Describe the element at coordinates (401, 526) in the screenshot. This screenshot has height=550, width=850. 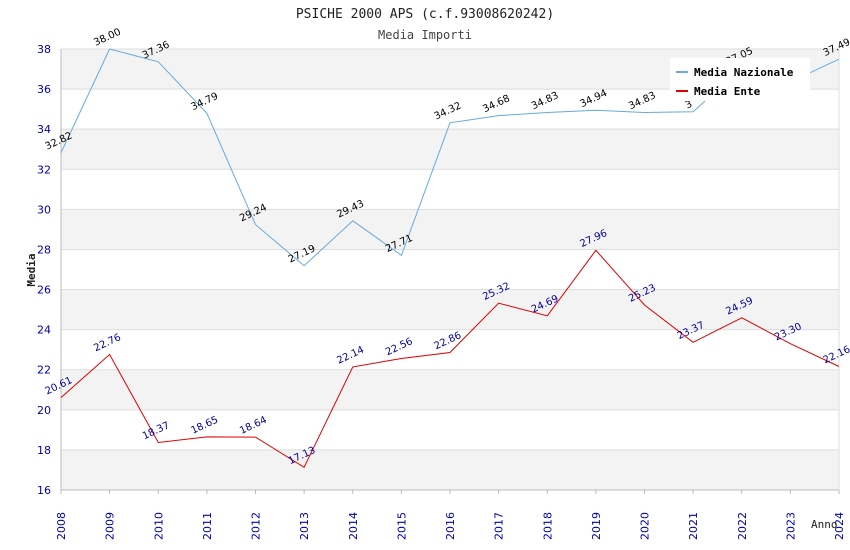
I see `x-tick-label: 2015` at that location.